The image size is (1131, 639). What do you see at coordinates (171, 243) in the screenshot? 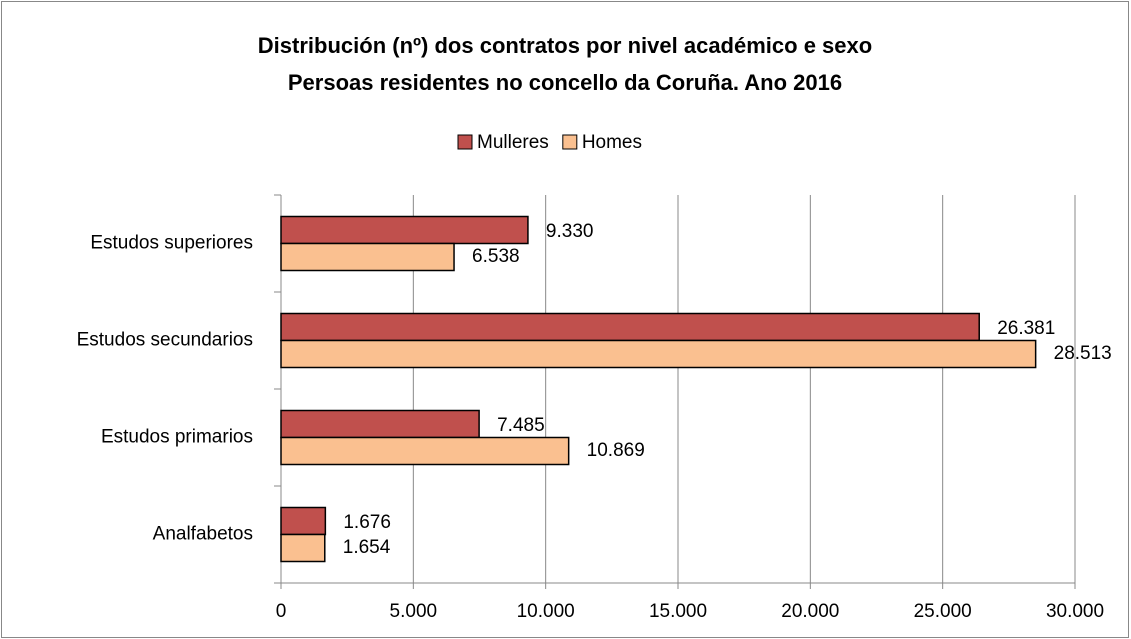
I see `y-tick-label: Estudos superiores` at bounding box center [171, 243].